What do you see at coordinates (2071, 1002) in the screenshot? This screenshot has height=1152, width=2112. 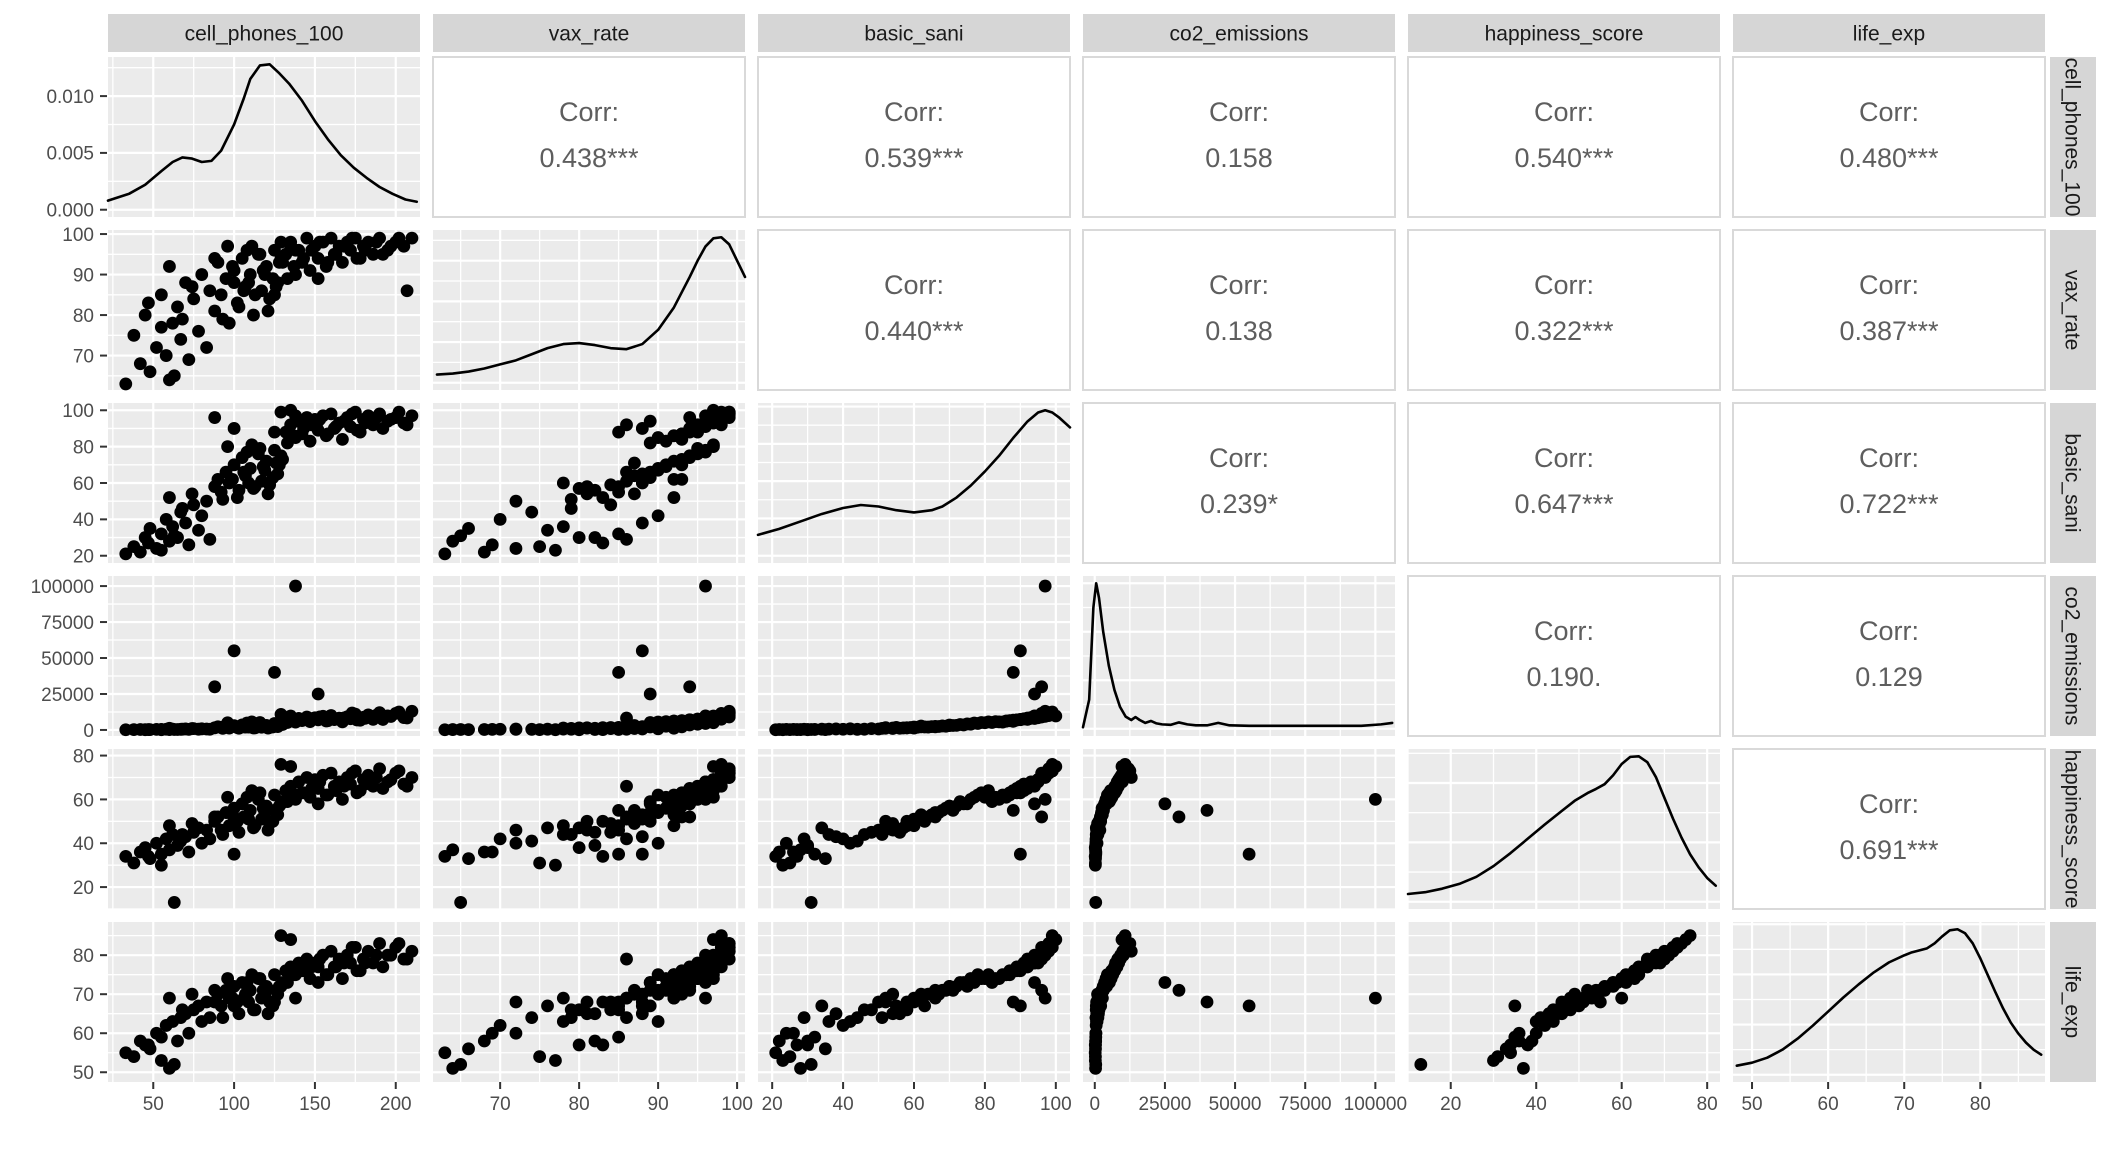 I see `strip-right-life_exp: life_exp` at bounding box center [2071, 1002].